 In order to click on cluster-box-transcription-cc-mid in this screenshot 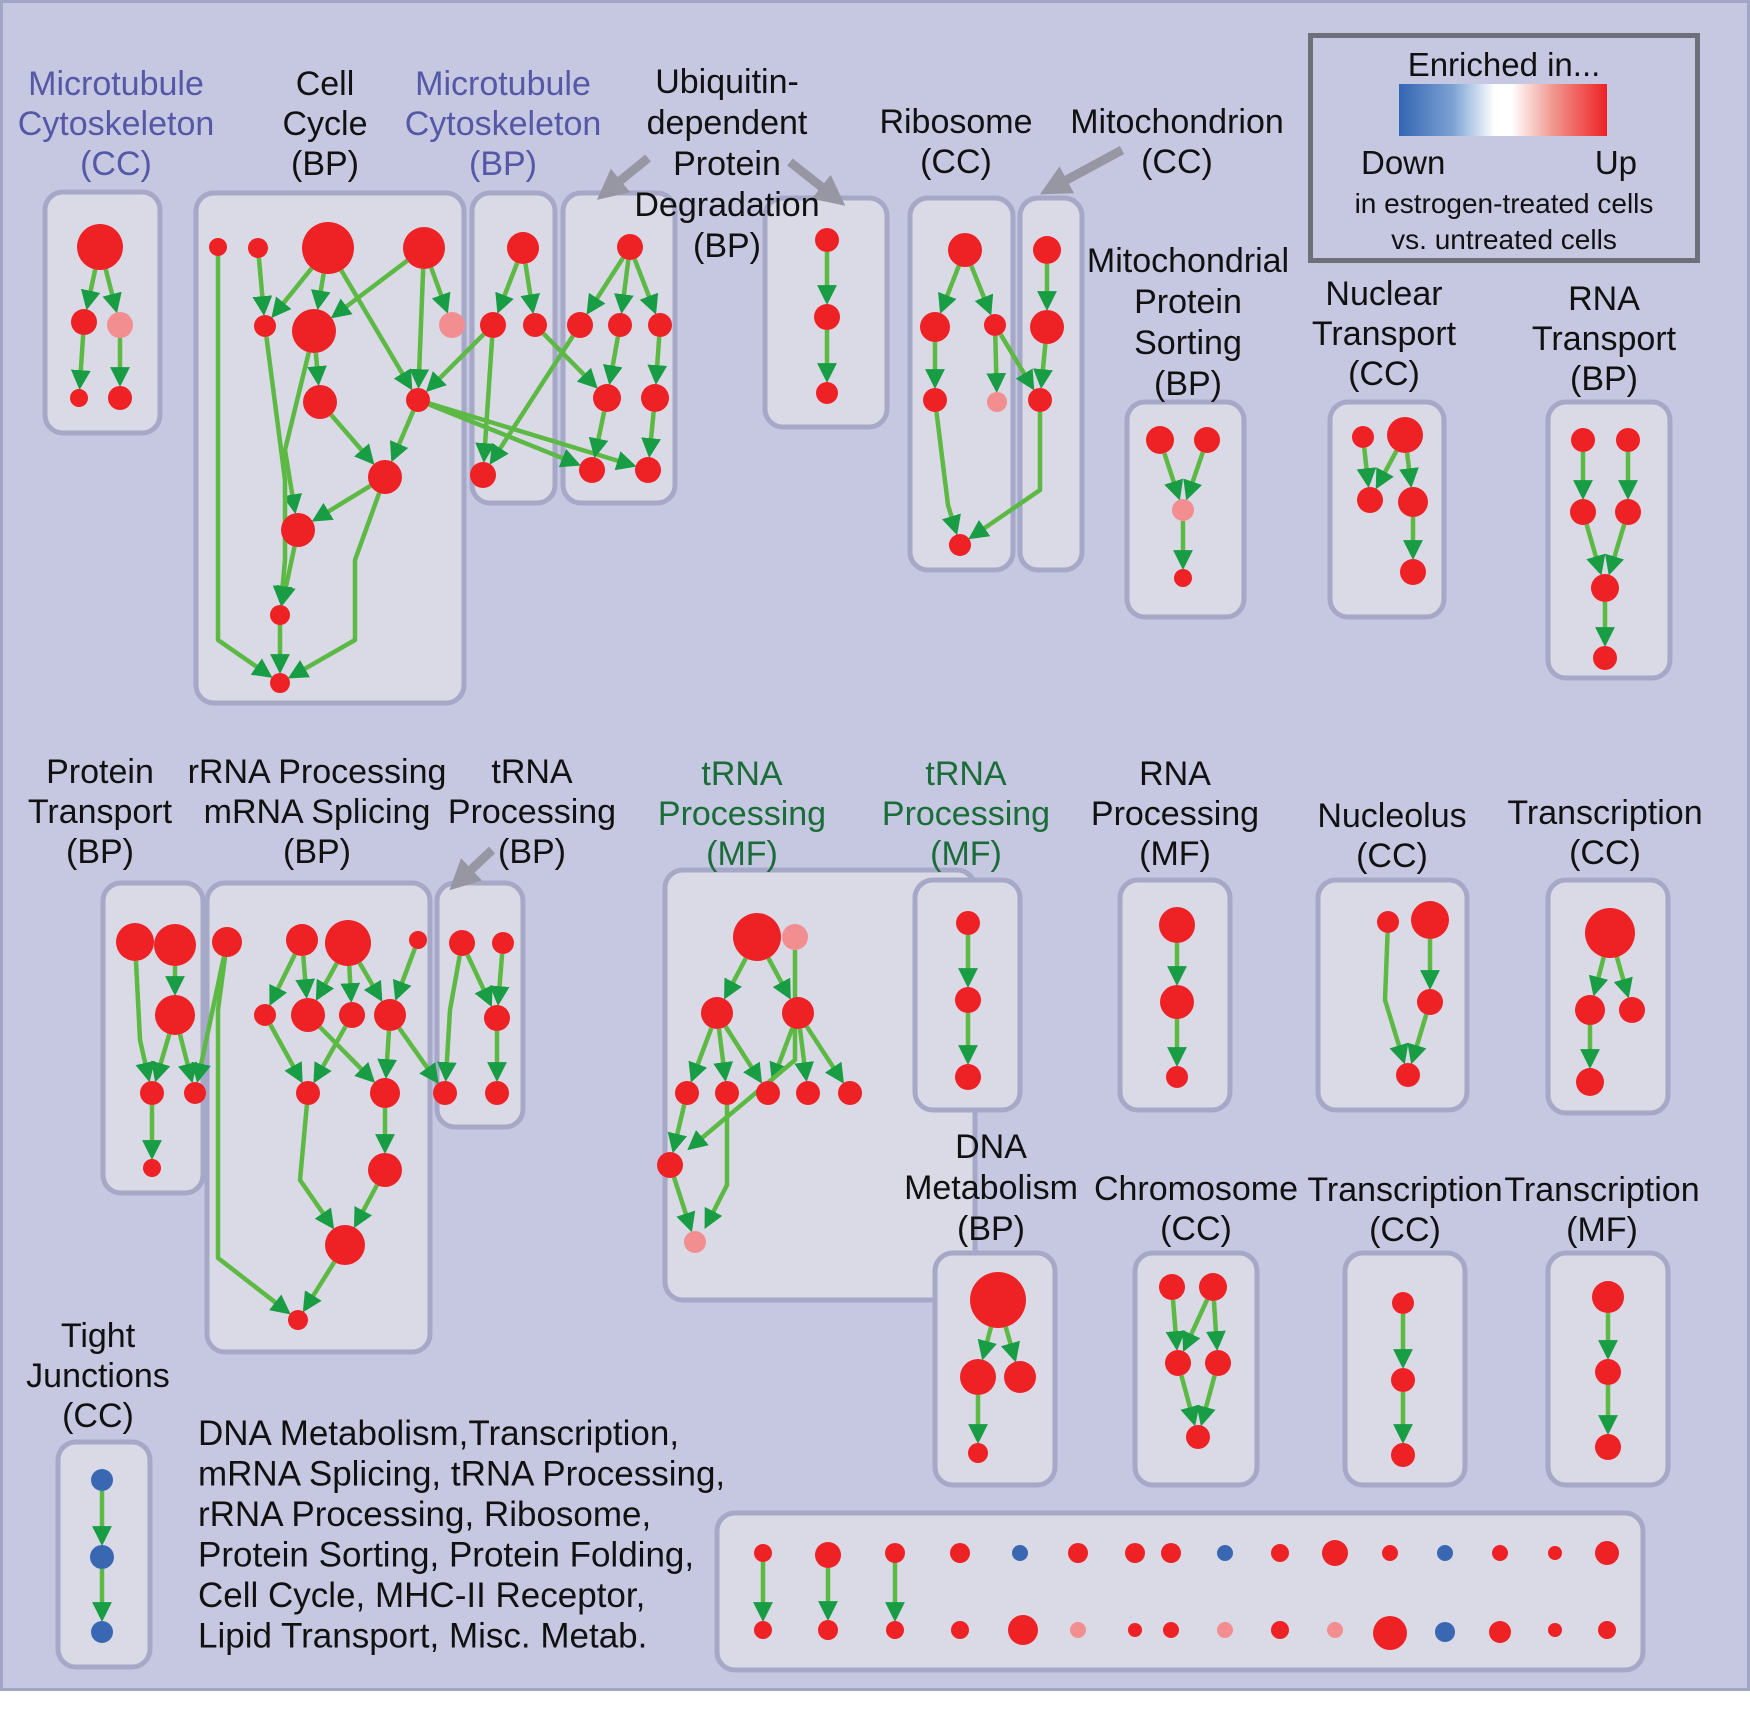, I will do `click(1608, 996)`.